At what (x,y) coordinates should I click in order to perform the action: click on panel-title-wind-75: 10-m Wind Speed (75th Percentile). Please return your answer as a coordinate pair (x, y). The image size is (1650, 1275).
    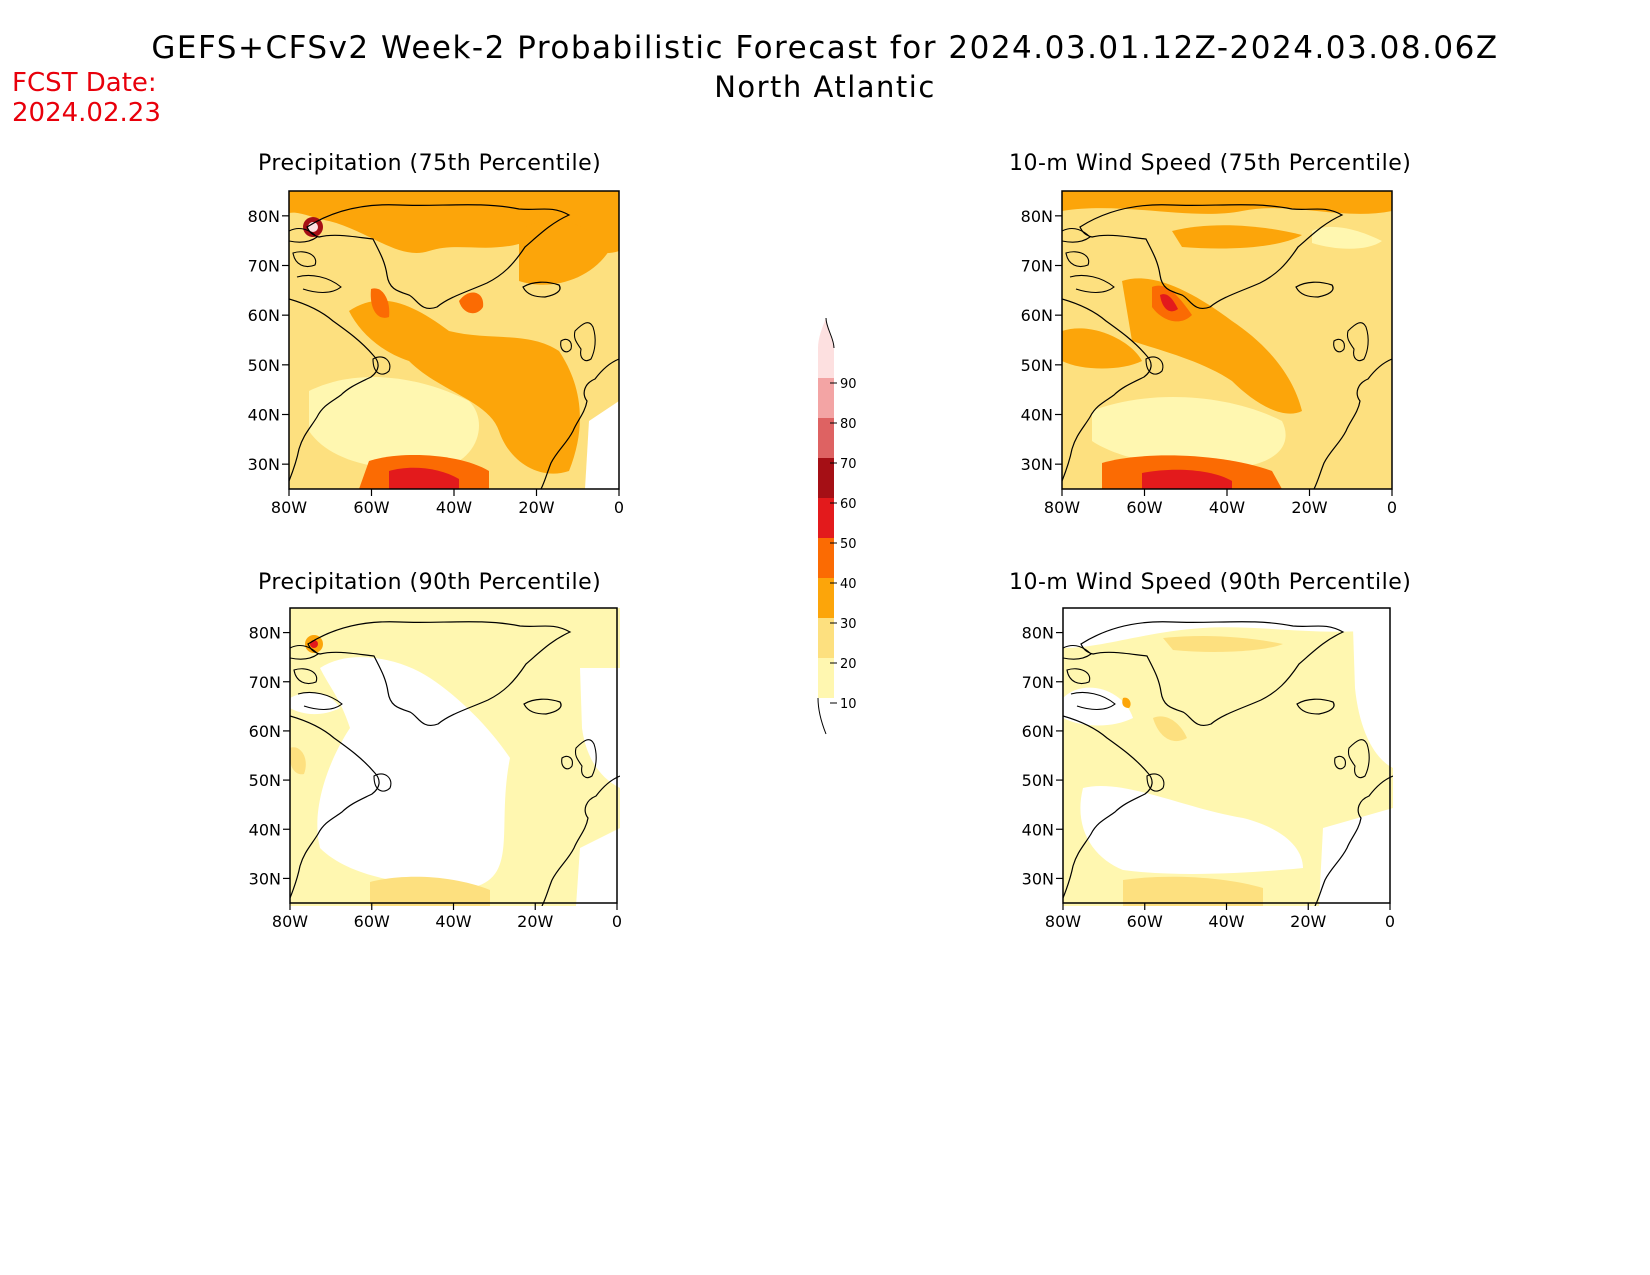
    Looking at the image, I should click on (1210, 163).